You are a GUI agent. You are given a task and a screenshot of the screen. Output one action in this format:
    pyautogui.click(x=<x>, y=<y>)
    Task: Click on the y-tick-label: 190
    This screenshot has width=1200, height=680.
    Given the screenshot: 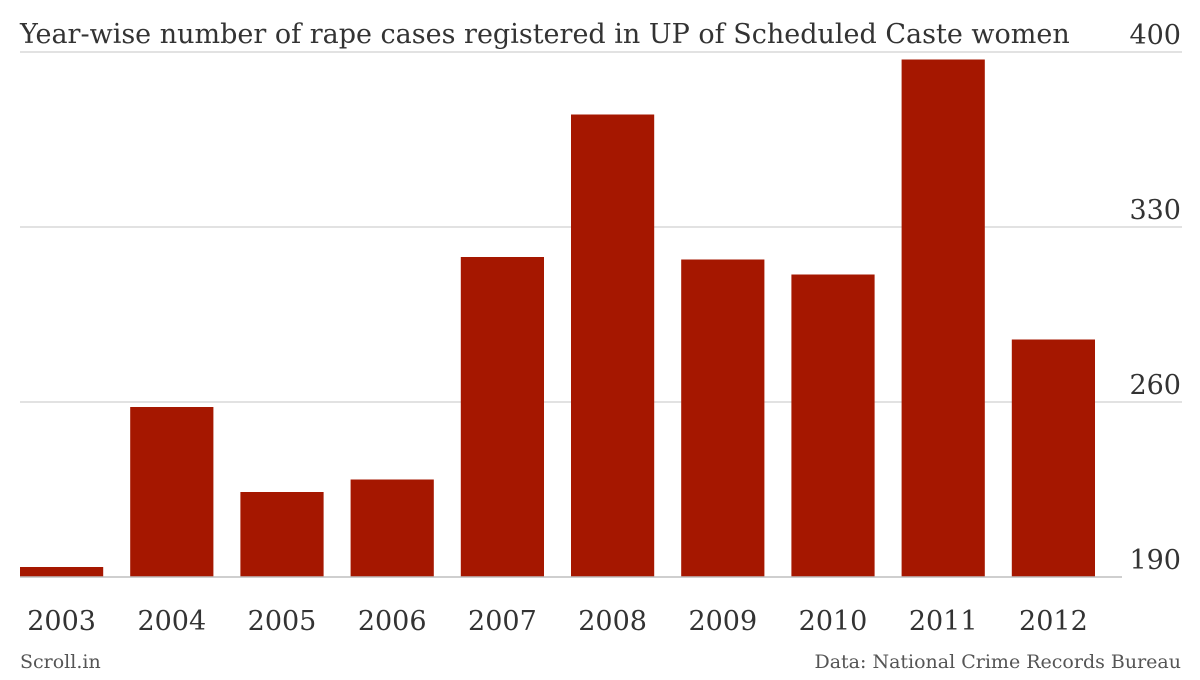 What is the action you would take?
    pyautogui.click(x=1155, y=560)
    